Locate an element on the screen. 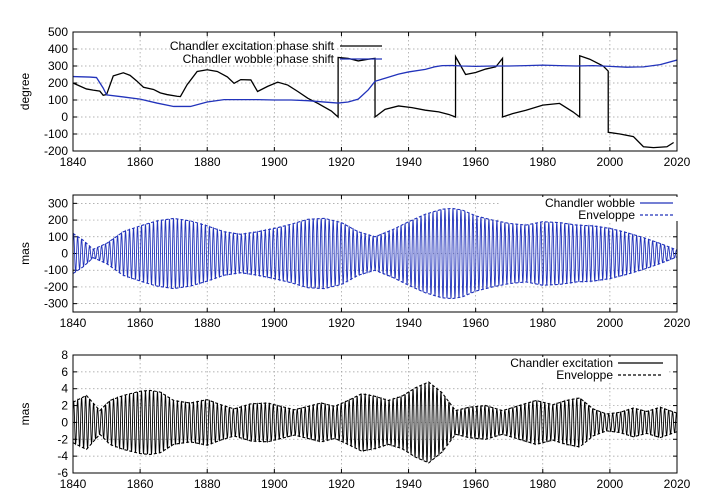 The height and width of the screenshot is (502, 705). series-line-wobble-phase-shift is located at coordinates (375, 83).